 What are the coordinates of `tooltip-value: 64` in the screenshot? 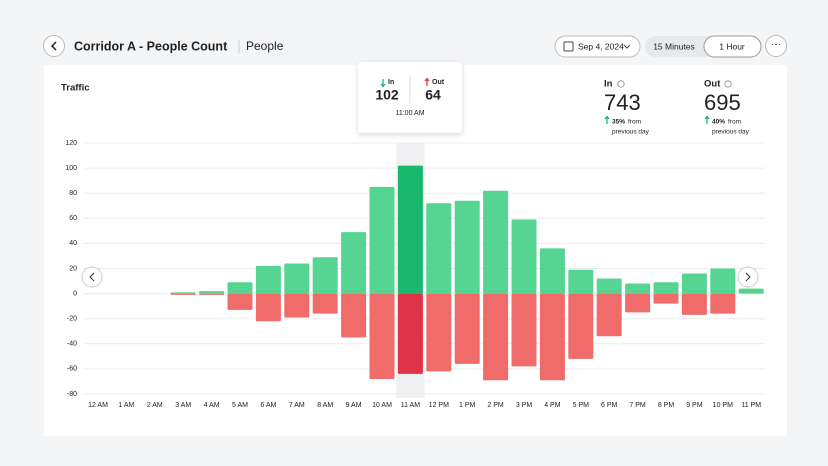 It's located at (433, 95).